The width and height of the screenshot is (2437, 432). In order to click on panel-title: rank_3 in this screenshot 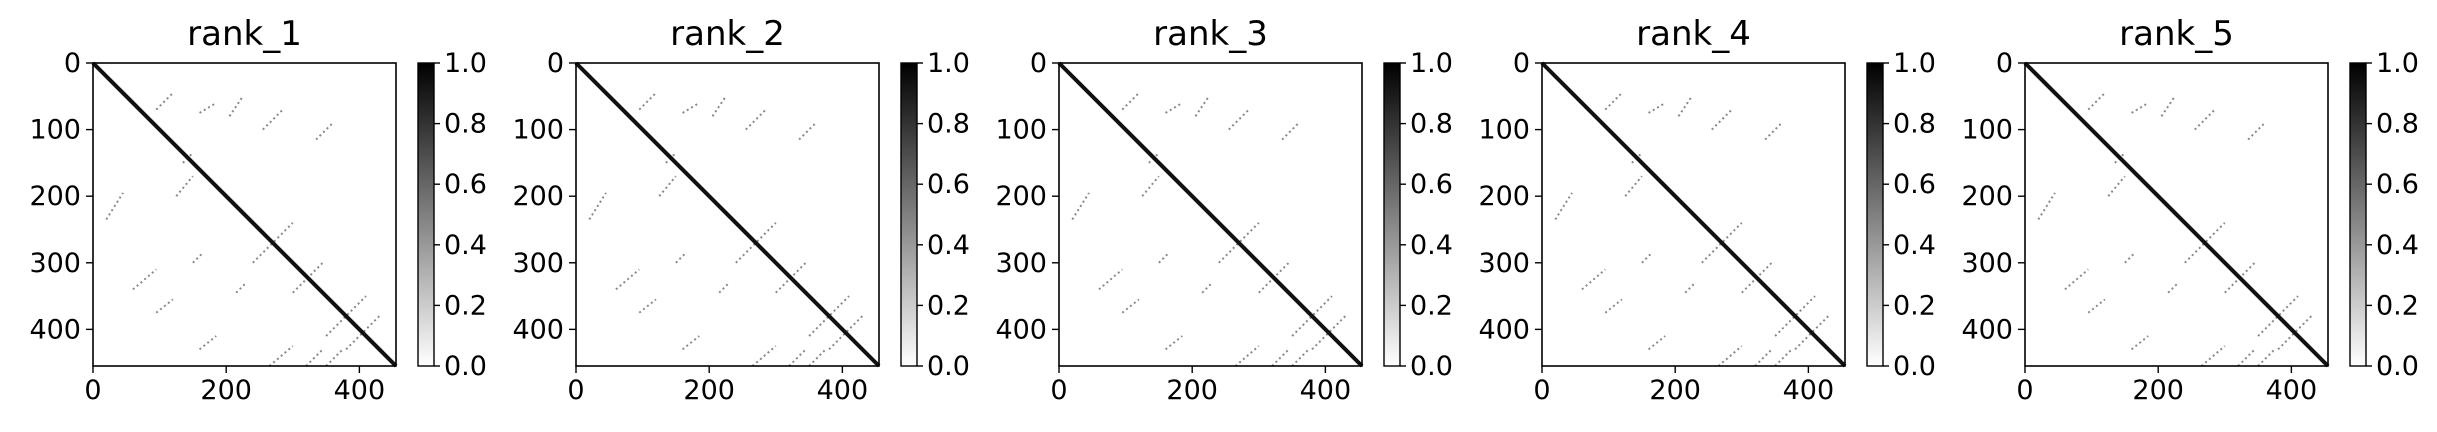, I will do `click(1210, 34)`.